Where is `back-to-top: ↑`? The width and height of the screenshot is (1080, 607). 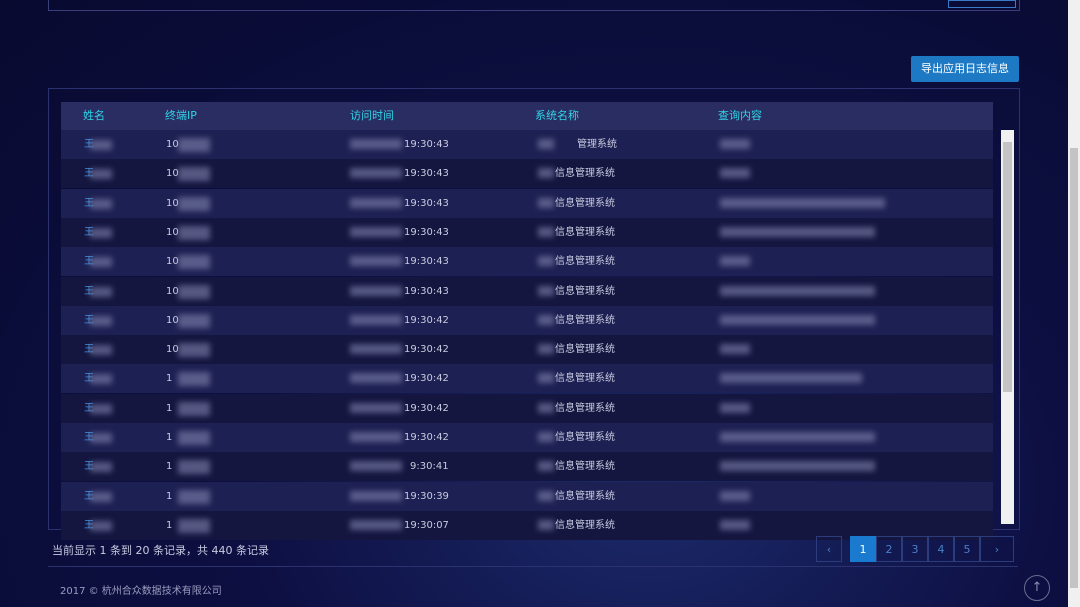 back-to-top: ↑ is located at coordinates (1037, 588).